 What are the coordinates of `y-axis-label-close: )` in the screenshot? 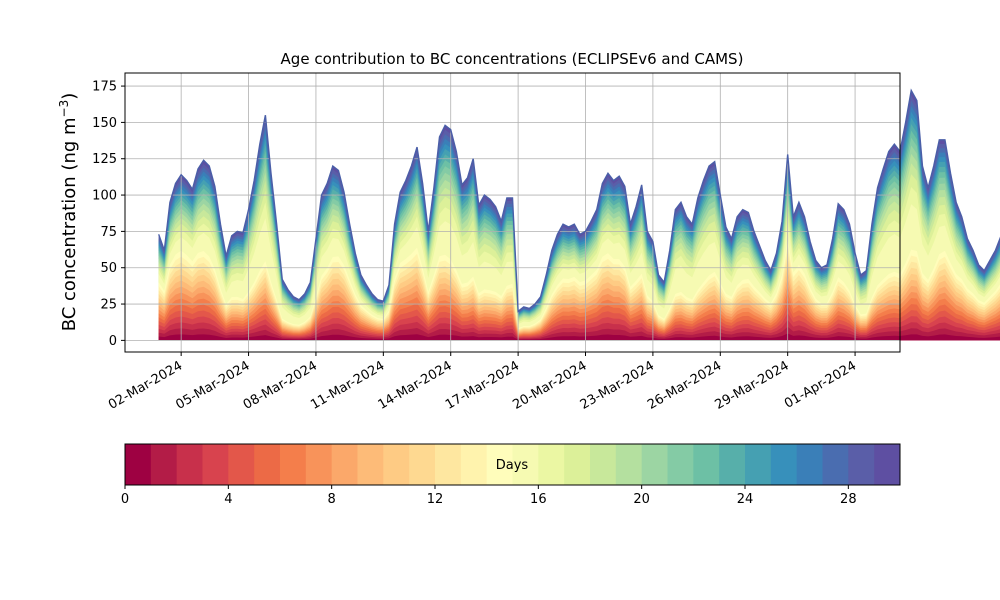 It's located at (69, 96).